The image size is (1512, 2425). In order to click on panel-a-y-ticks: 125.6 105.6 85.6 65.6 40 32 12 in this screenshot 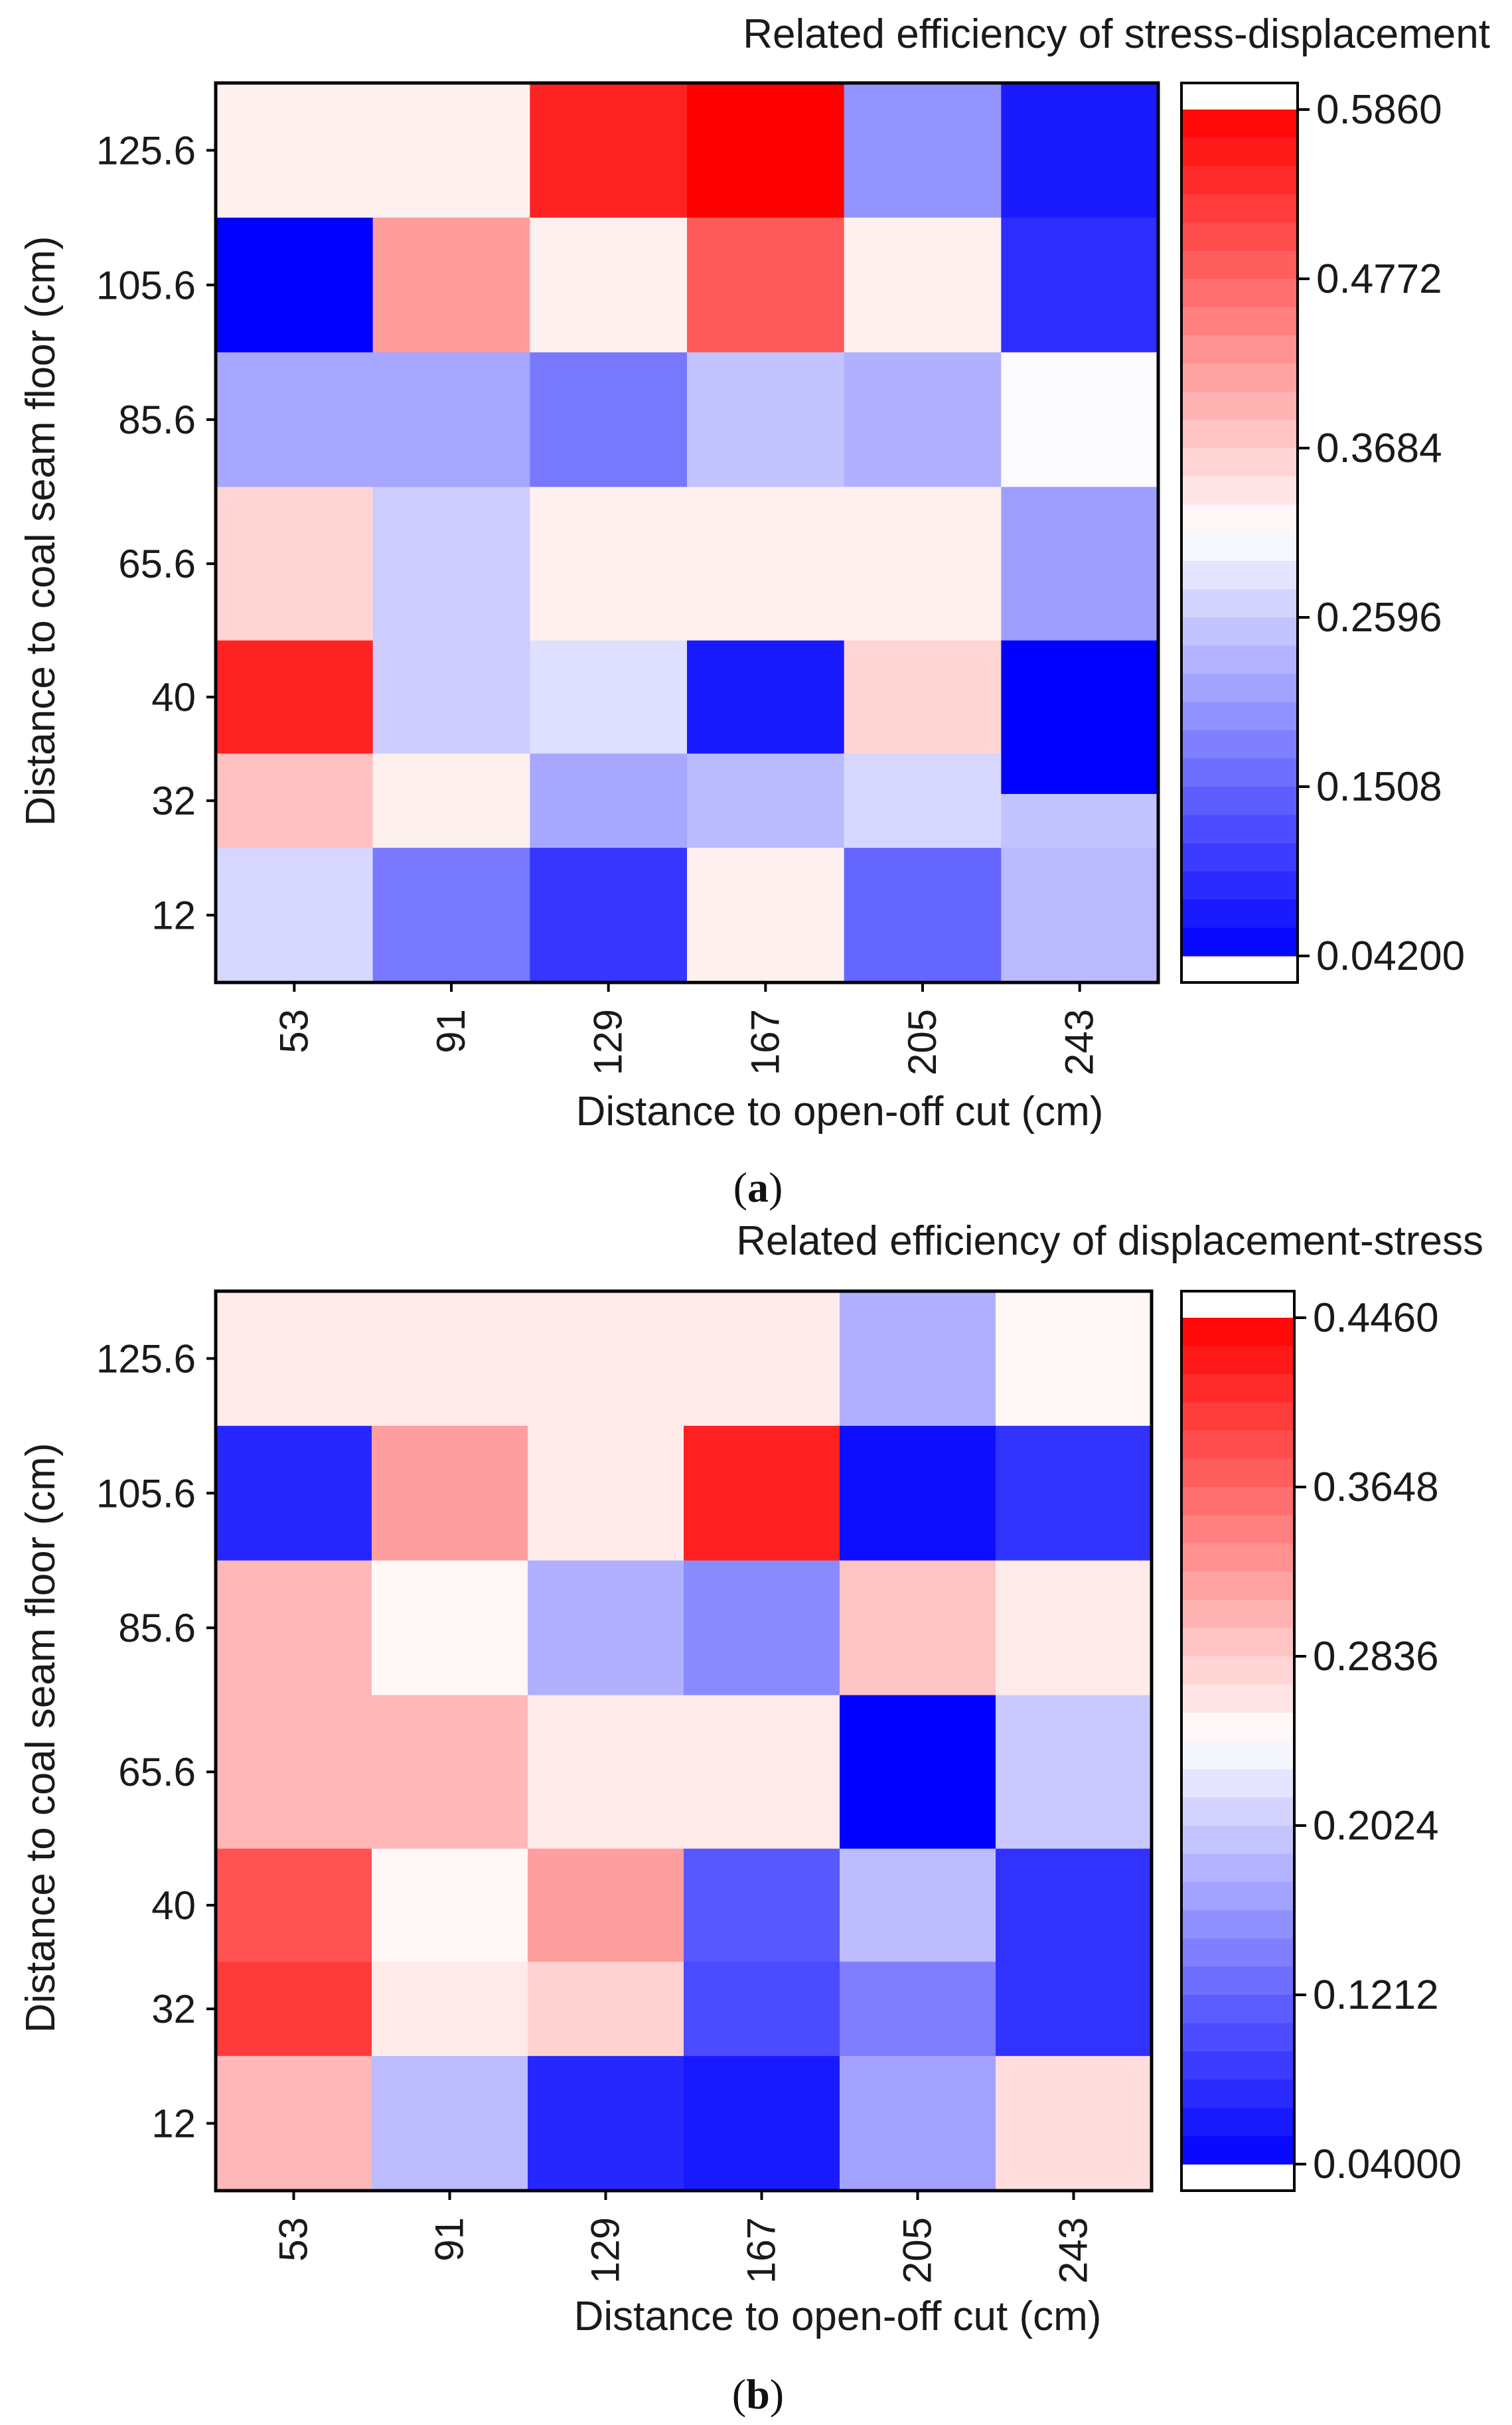, I will do `click(156, 533)`.